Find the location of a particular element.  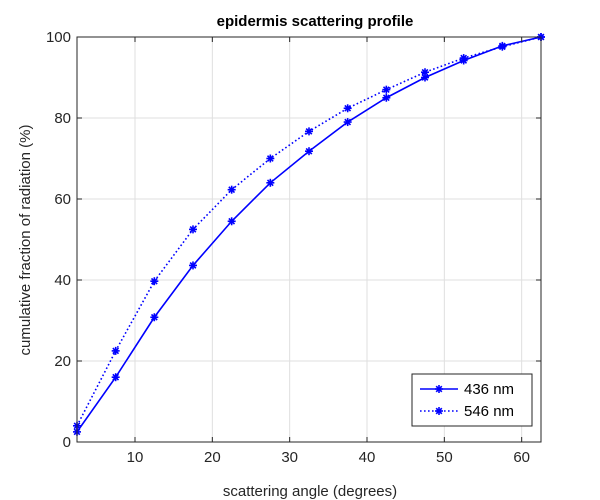

legend-box is located at coordinates (472, 400).